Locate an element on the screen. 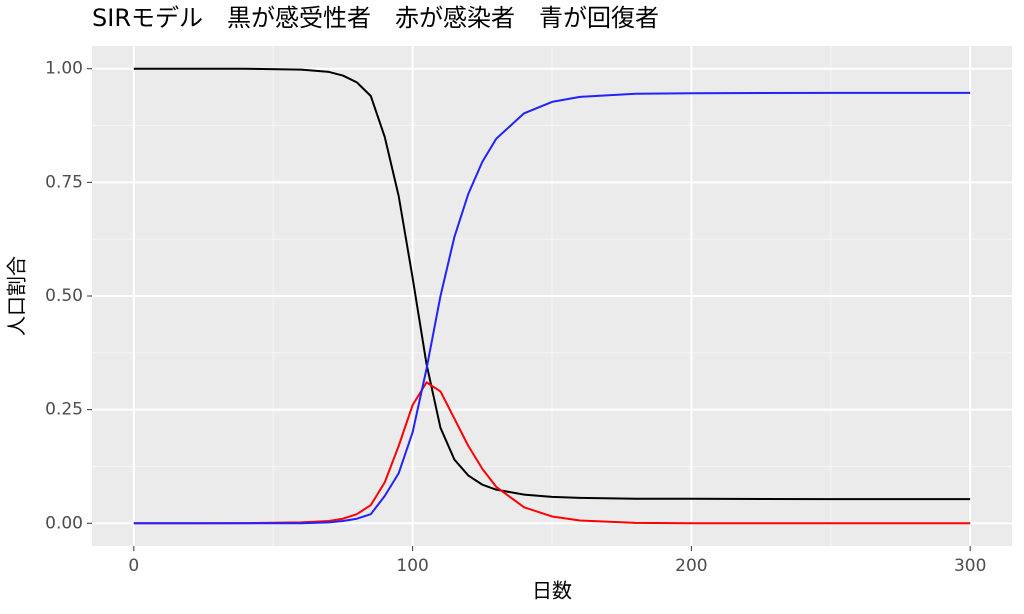 Image resolution: width=1024 pixels, height=614 pixels. y-tick-label: 0.25 is located at coordinates (64, 410).